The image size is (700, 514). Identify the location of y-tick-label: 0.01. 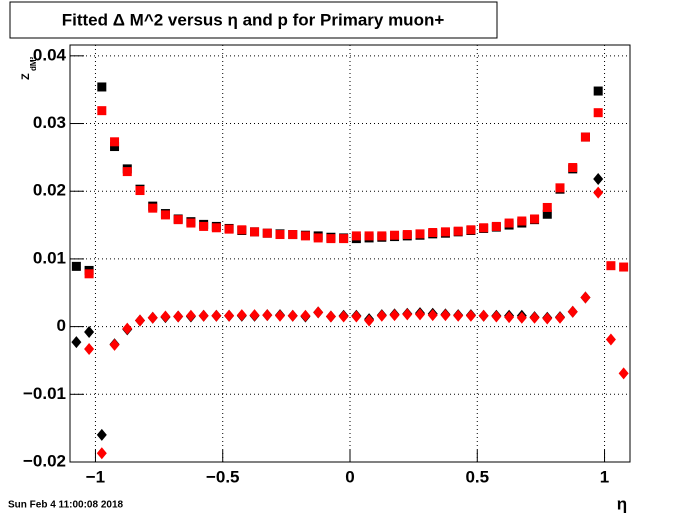
(49, 257).